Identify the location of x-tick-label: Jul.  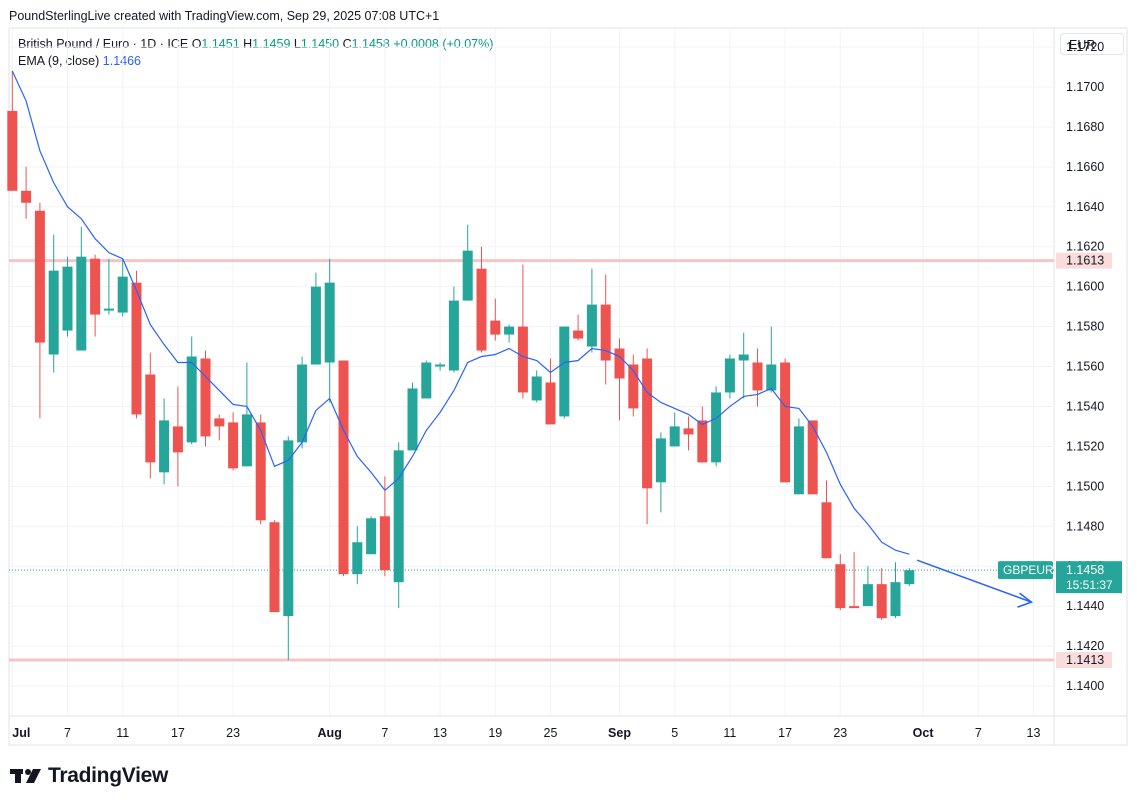
(21, 733).